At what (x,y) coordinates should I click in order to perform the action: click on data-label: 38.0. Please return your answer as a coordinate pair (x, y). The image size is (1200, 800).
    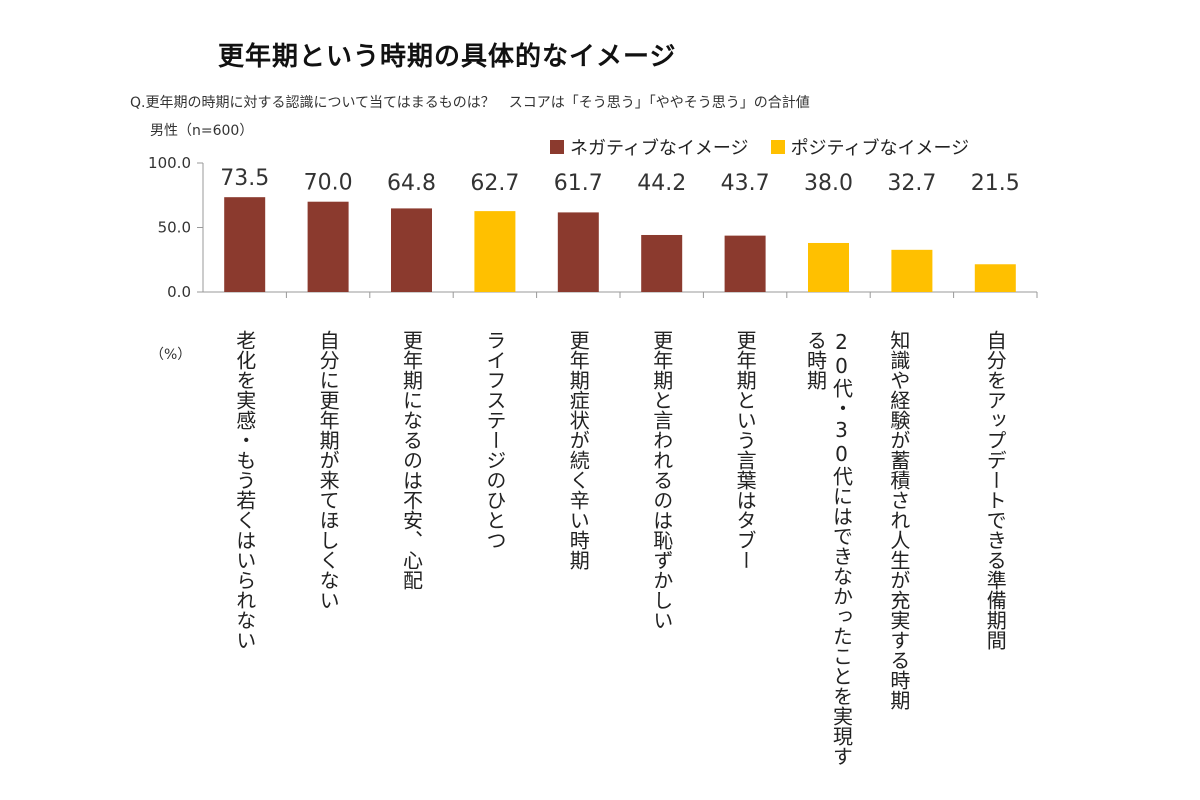
    Looking at the image, I should click on (828, 183).